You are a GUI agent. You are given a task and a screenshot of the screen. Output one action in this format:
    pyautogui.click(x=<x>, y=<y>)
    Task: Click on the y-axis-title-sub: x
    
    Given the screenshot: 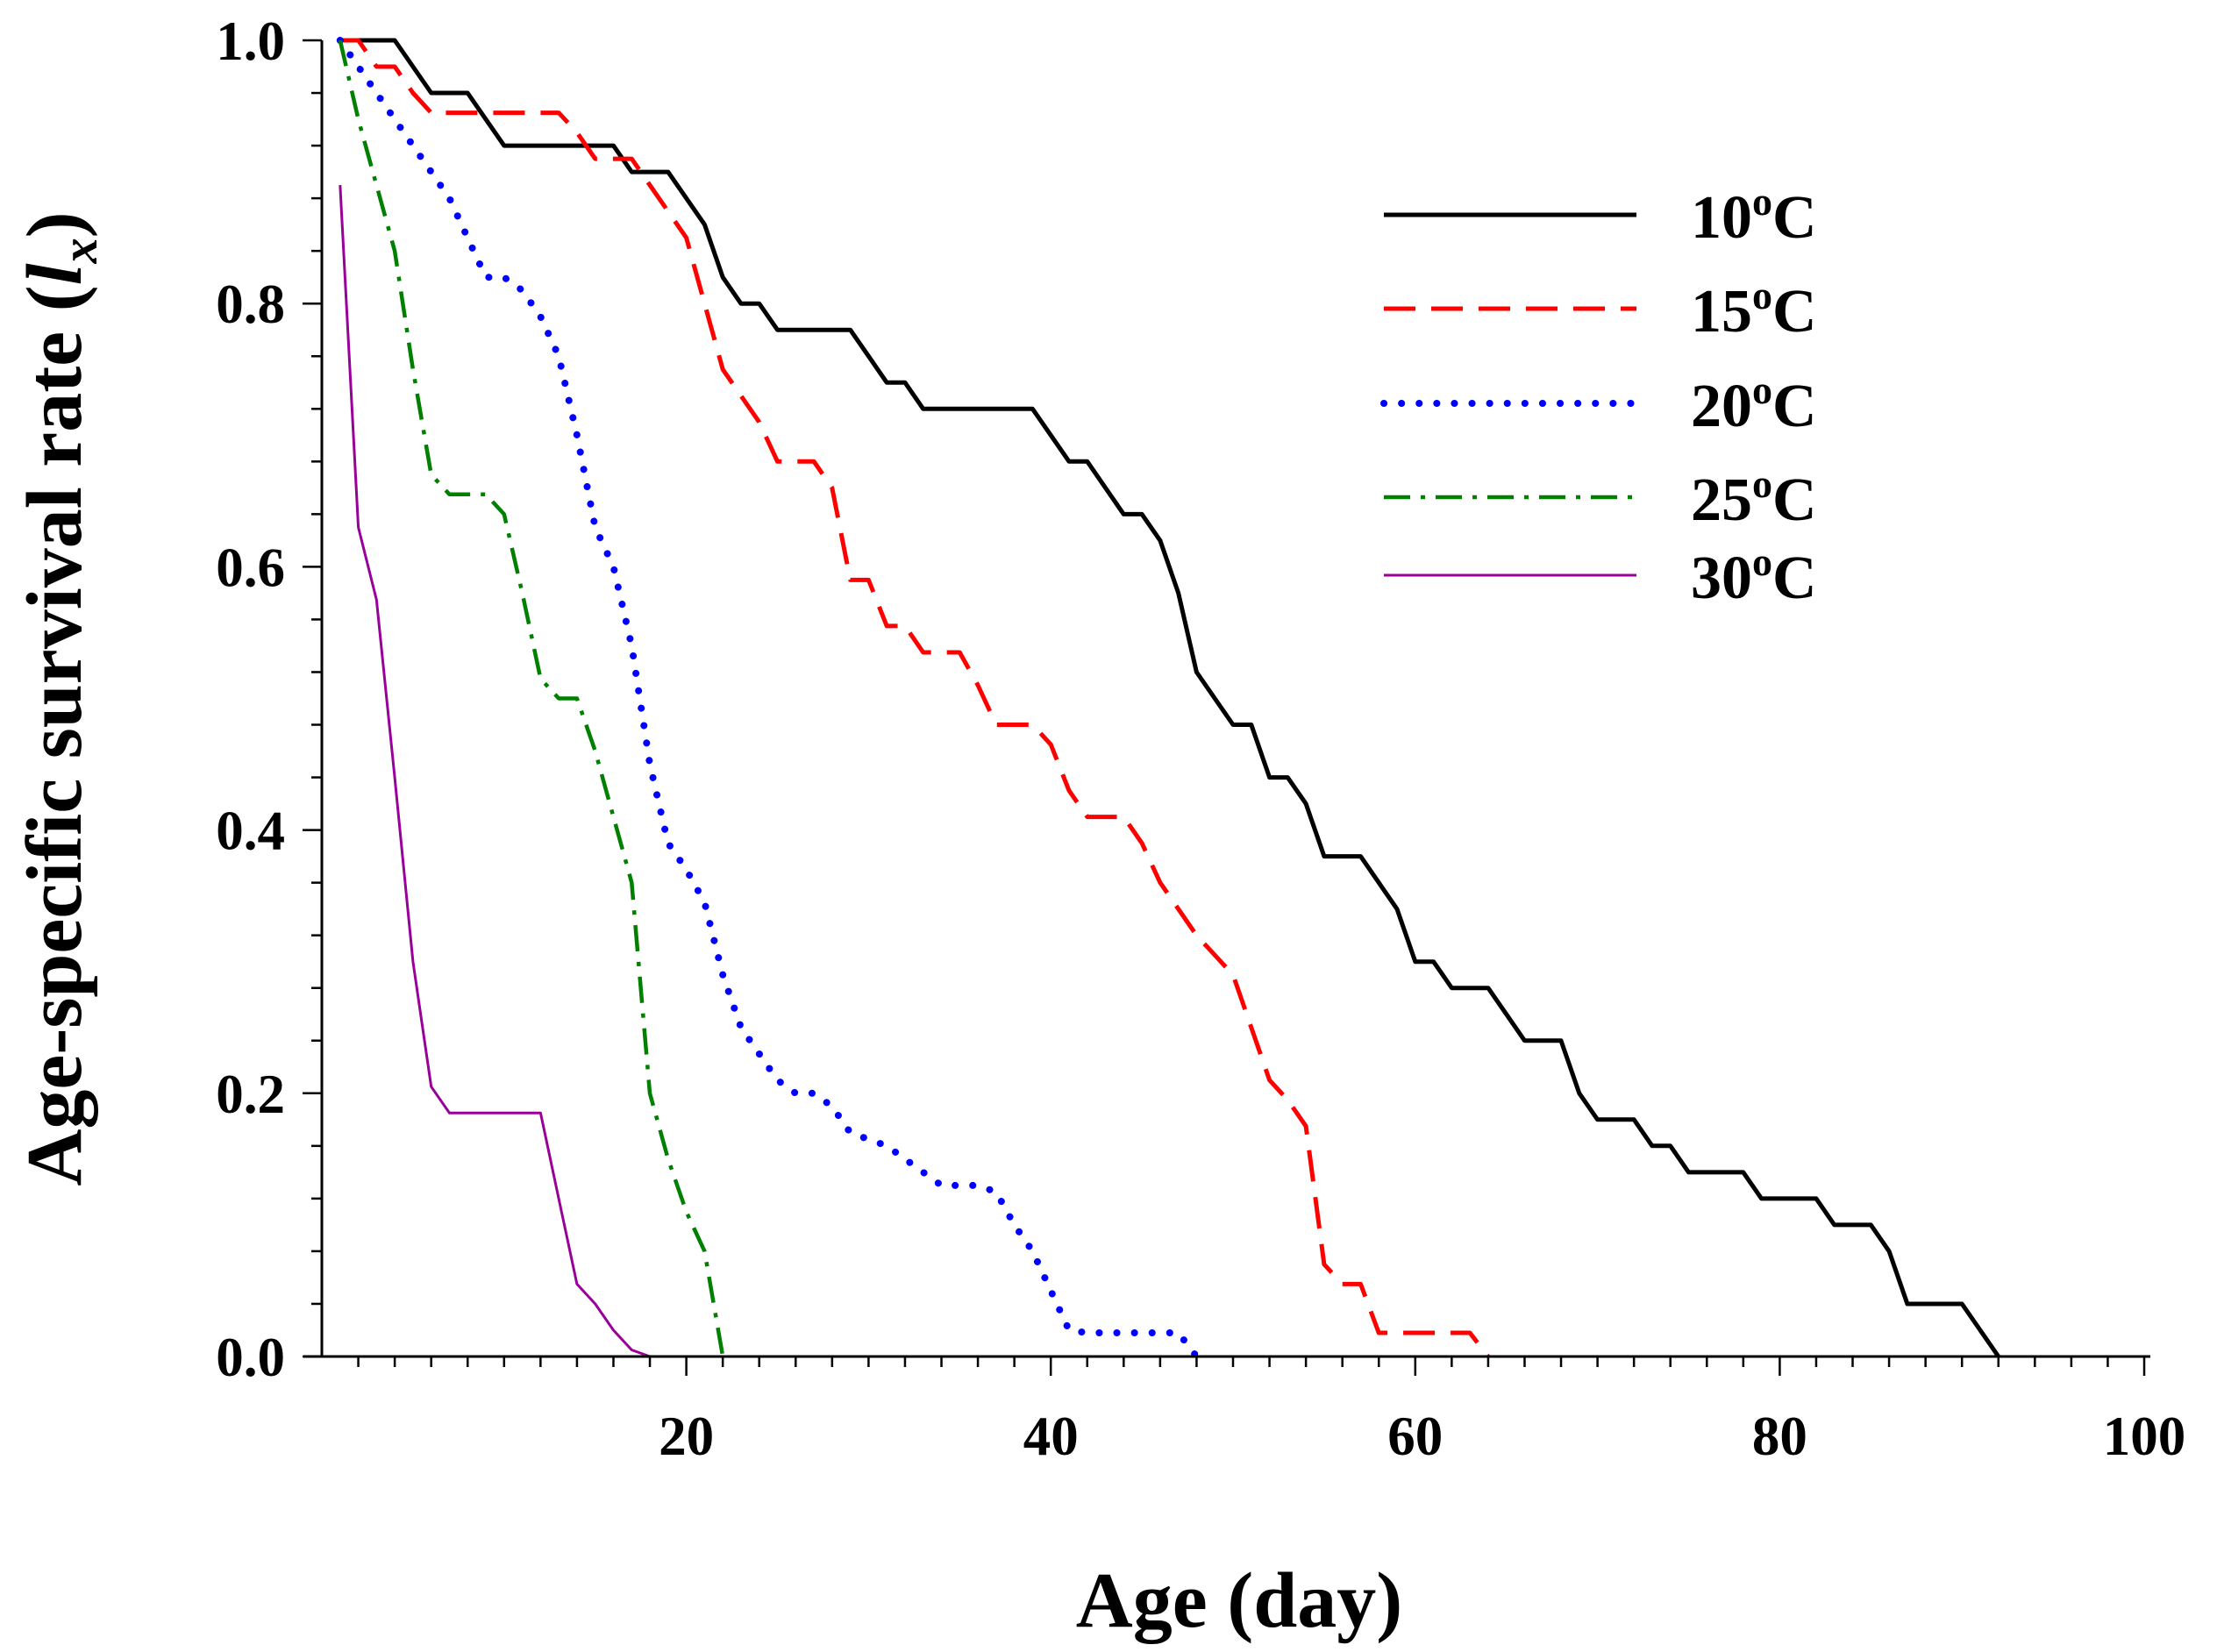 What is the action you would take?
    pyautogui.click(x=79, y=251)
    